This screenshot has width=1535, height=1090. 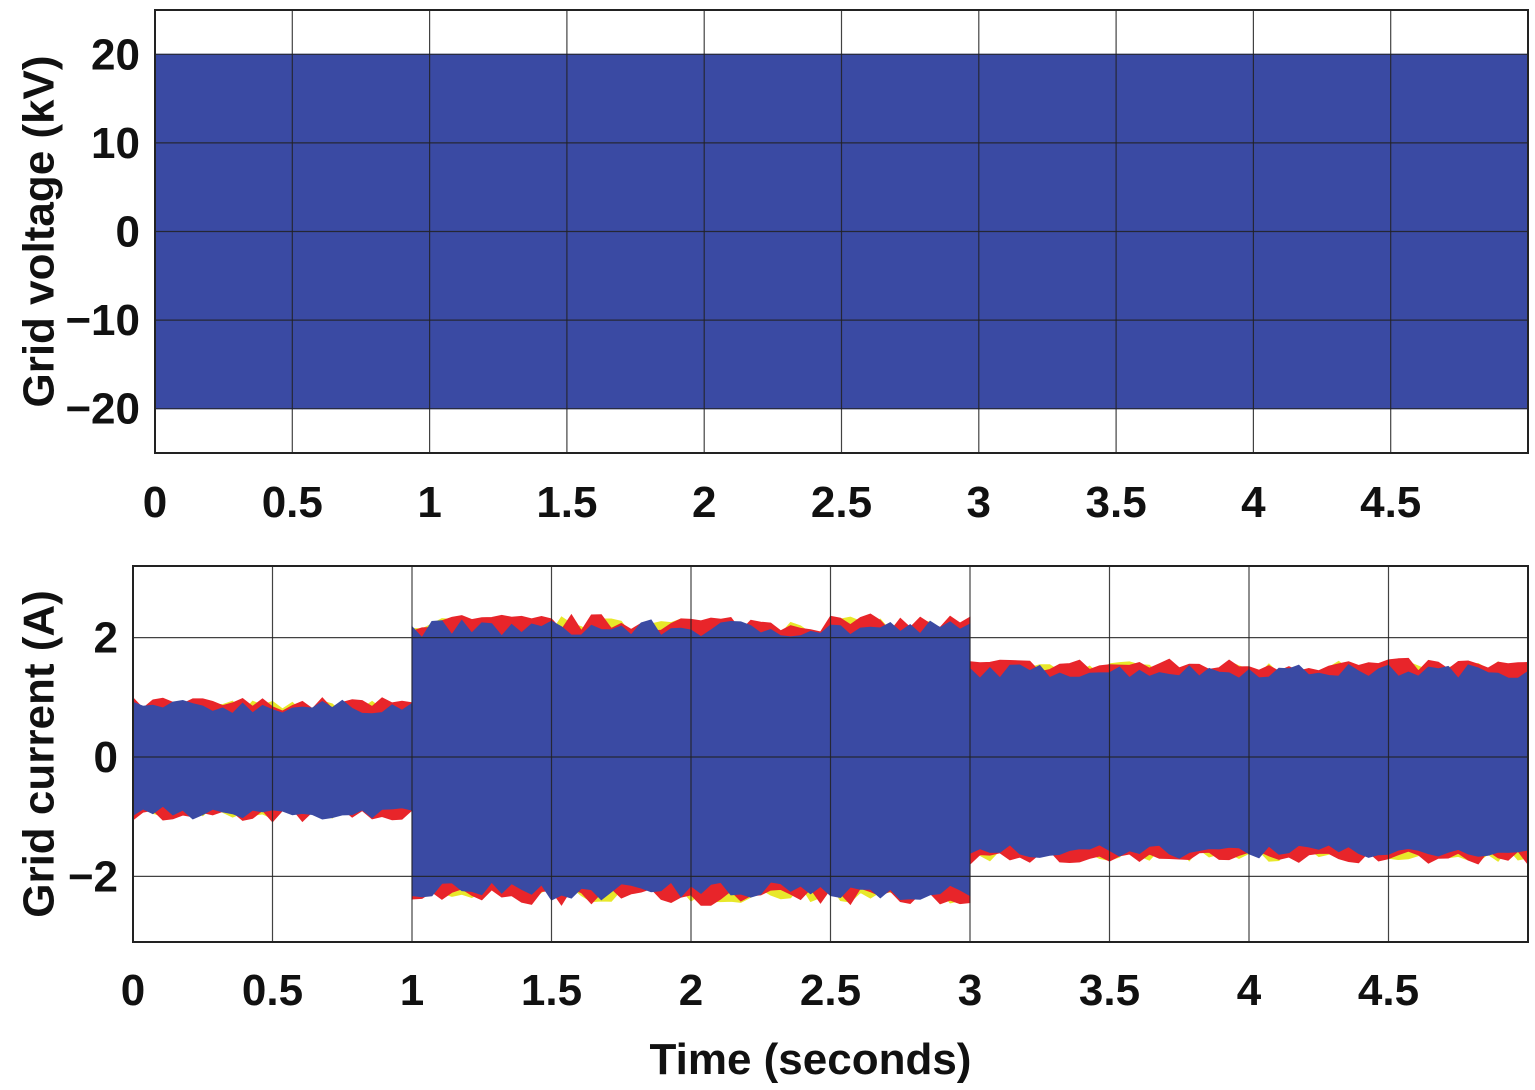 What do you see at coordinates (970, 990) in the screenshot?
I see `current-x-tick-label: 3` at bounding box center [970, 990].